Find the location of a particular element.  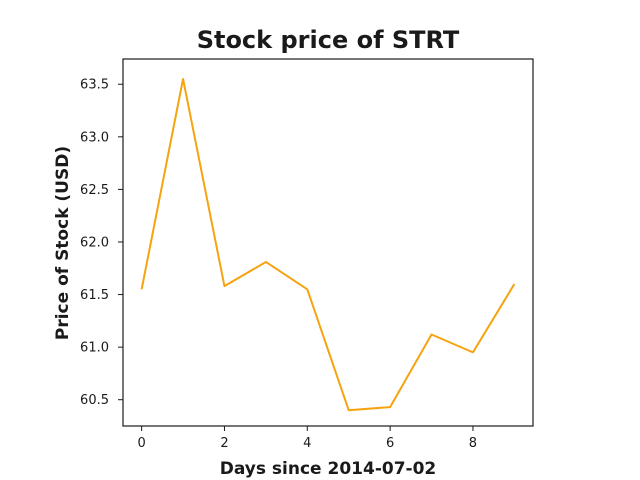

y-axis: 60.5 61.0 61.5 62.0 62.5 63.0 63.5 is located at coordinates (101, 243).